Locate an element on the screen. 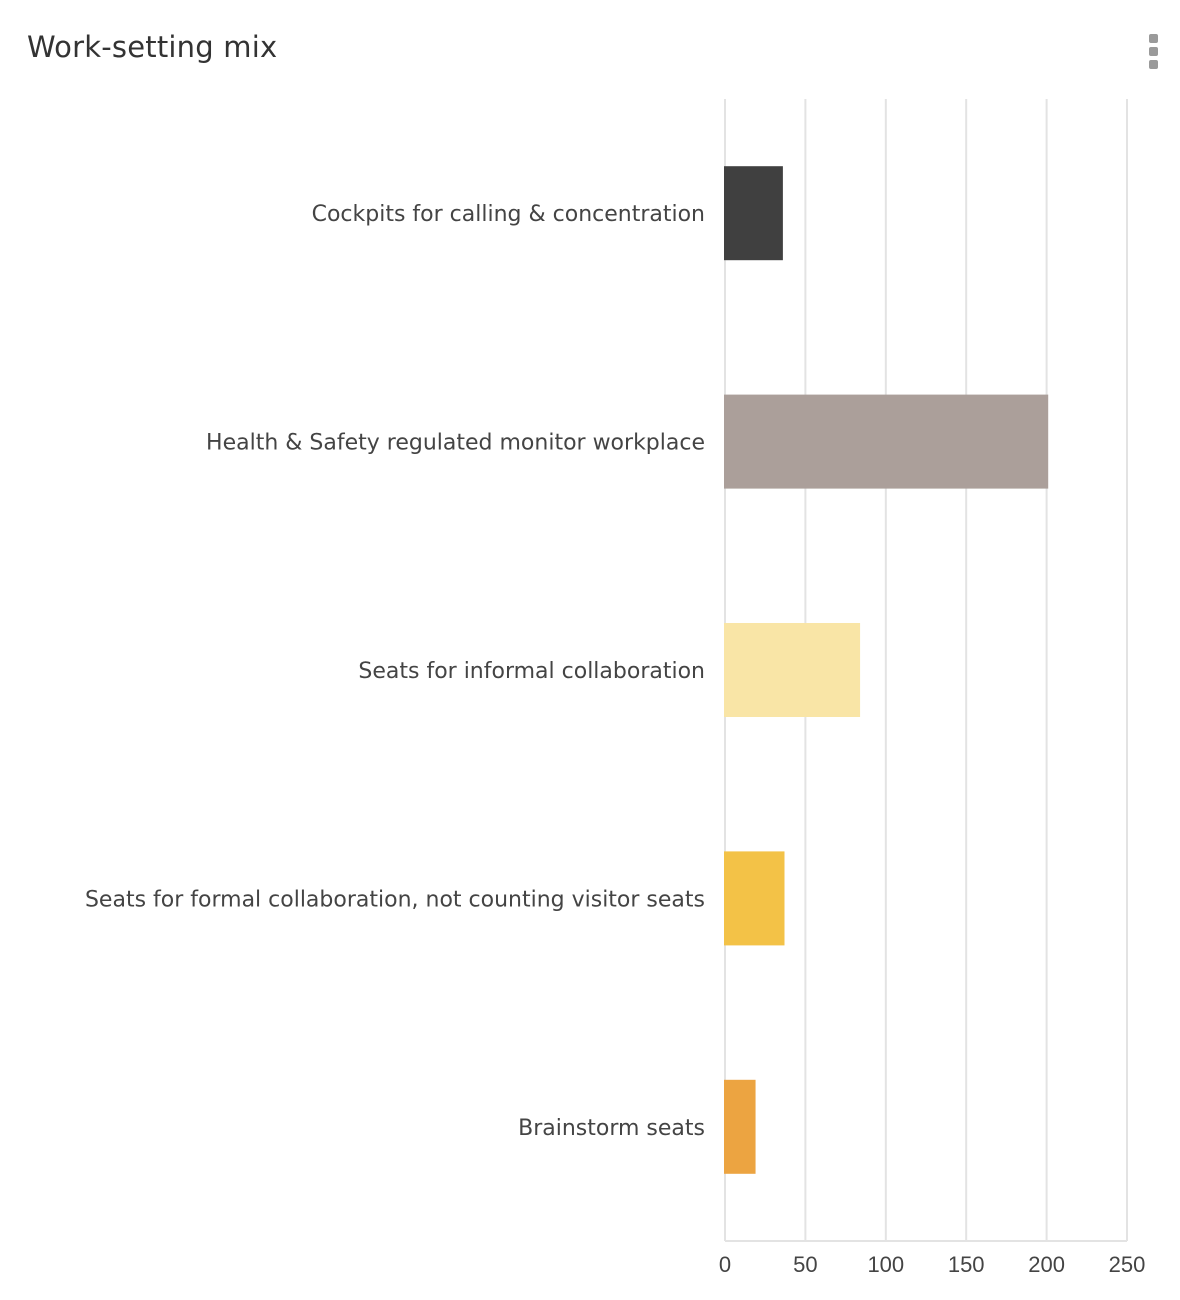  x-tick-label: 200 is located at coordinates (1046, 1264).